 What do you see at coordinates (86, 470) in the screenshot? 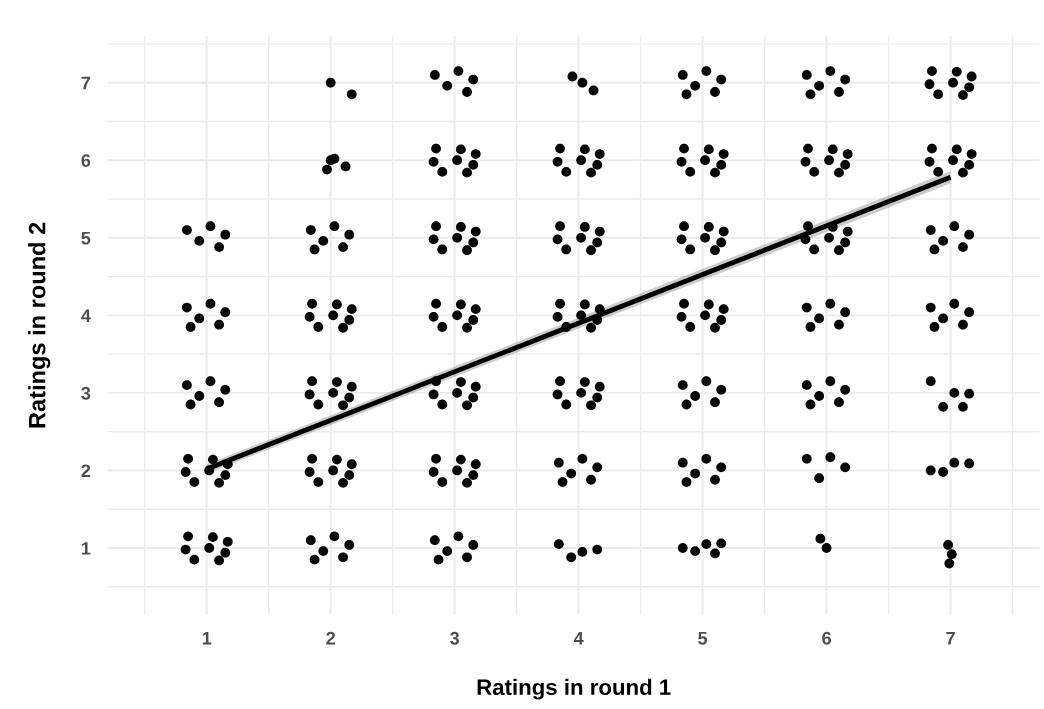
I see `y-tick-label: 2` at bounding box center [86, 470].